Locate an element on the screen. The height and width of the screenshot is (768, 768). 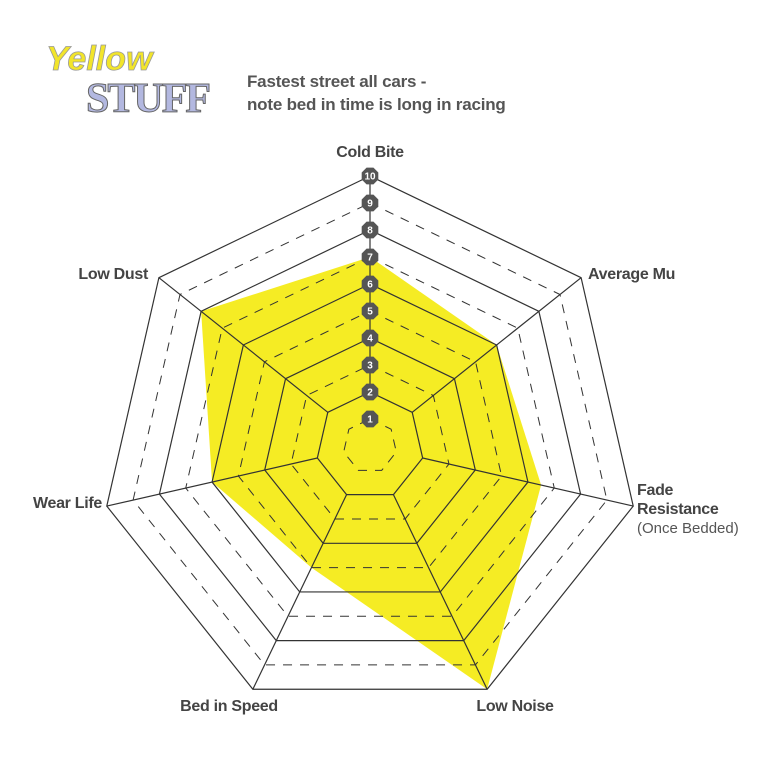
axis-label: Bed in Speed is located at coordinates (229, 706).